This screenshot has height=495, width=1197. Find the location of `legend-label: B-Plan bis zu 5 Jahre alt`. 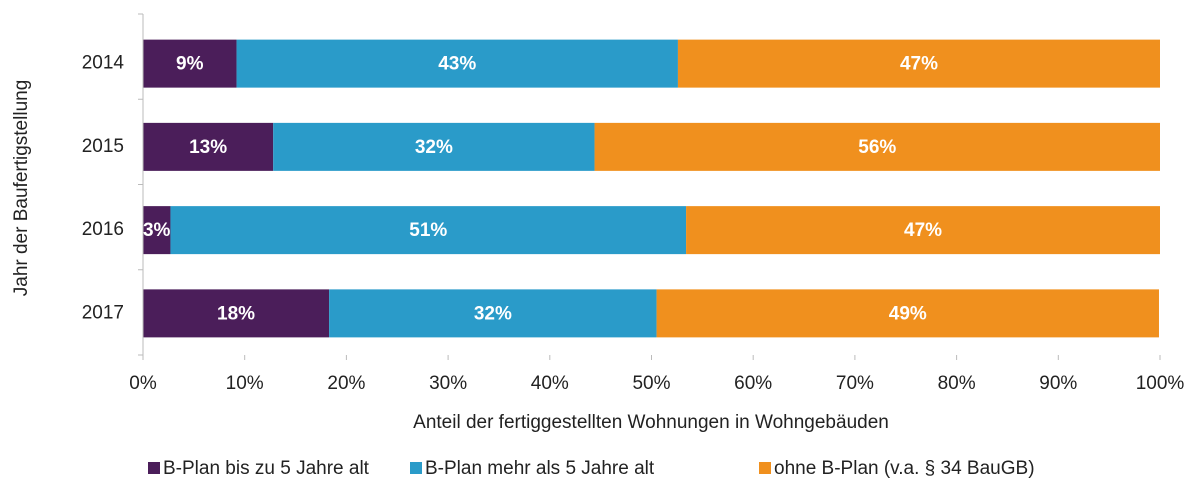

legend-label: B-Plan bis zu 5 Jahre alt is located at coordinates (266, 468).